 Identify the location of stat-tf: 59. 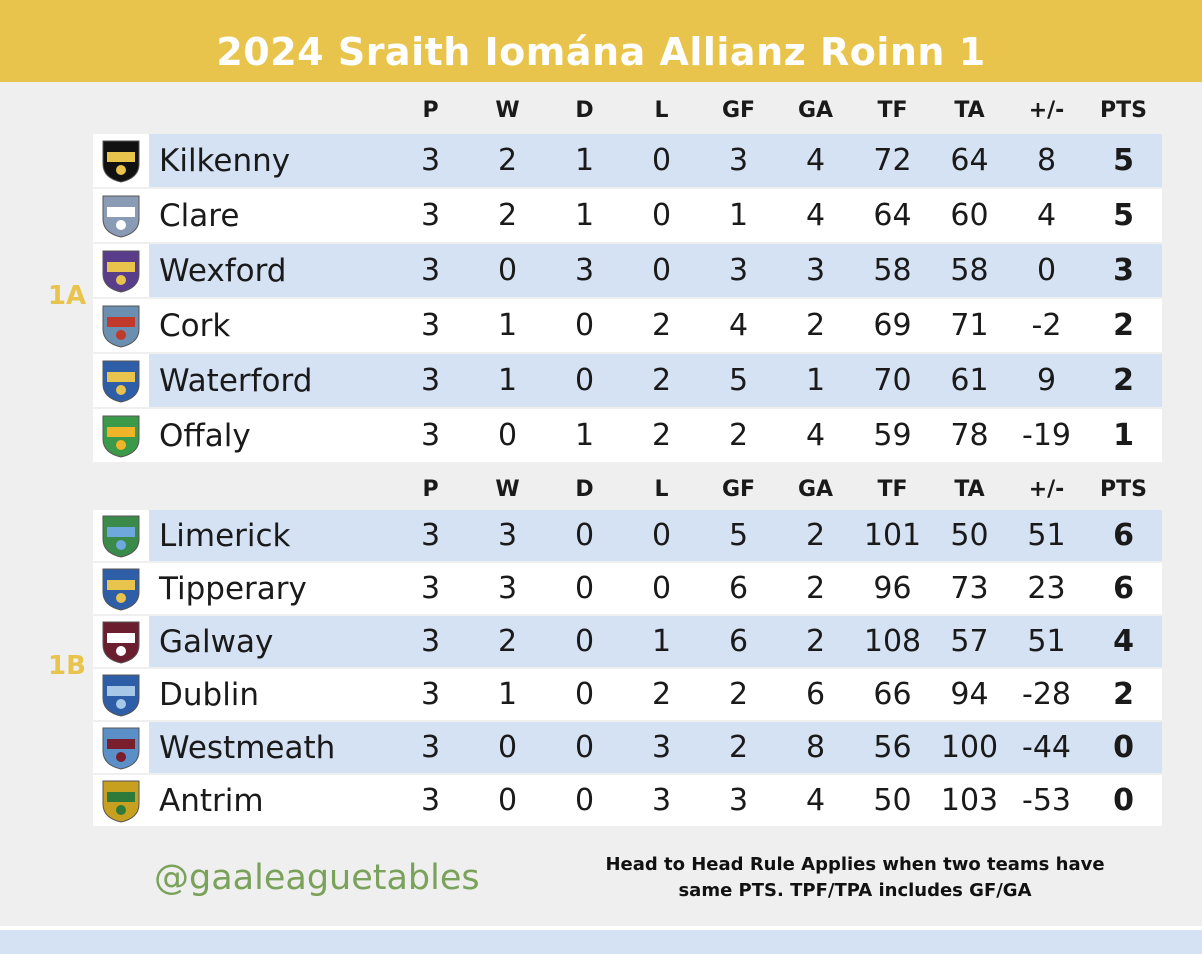
(892, 435).